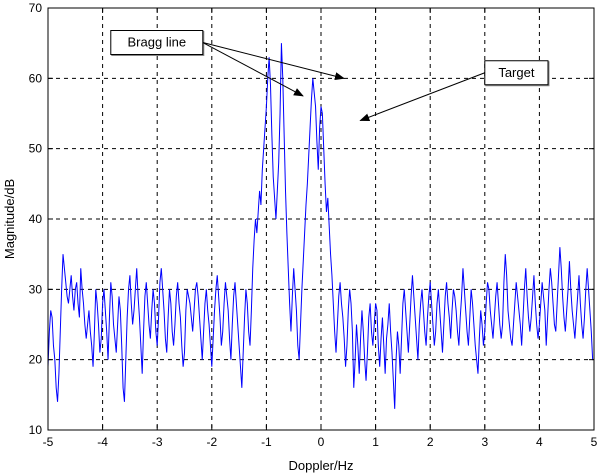 The height and width of the screenshot is (476, 600). What do you see at coordinates (211, 442) in the screenshot?
I see `x-tick-label: -2` at bounding box center [211, 442].